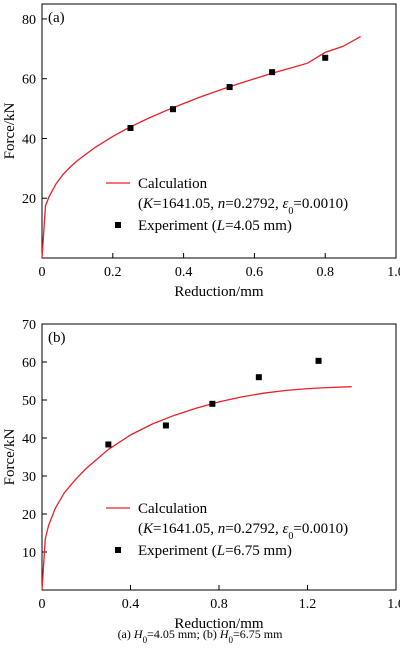 This screenshot has height=655, width=400. I want to click on x-tick-label: 0.6, so click(255, 272).